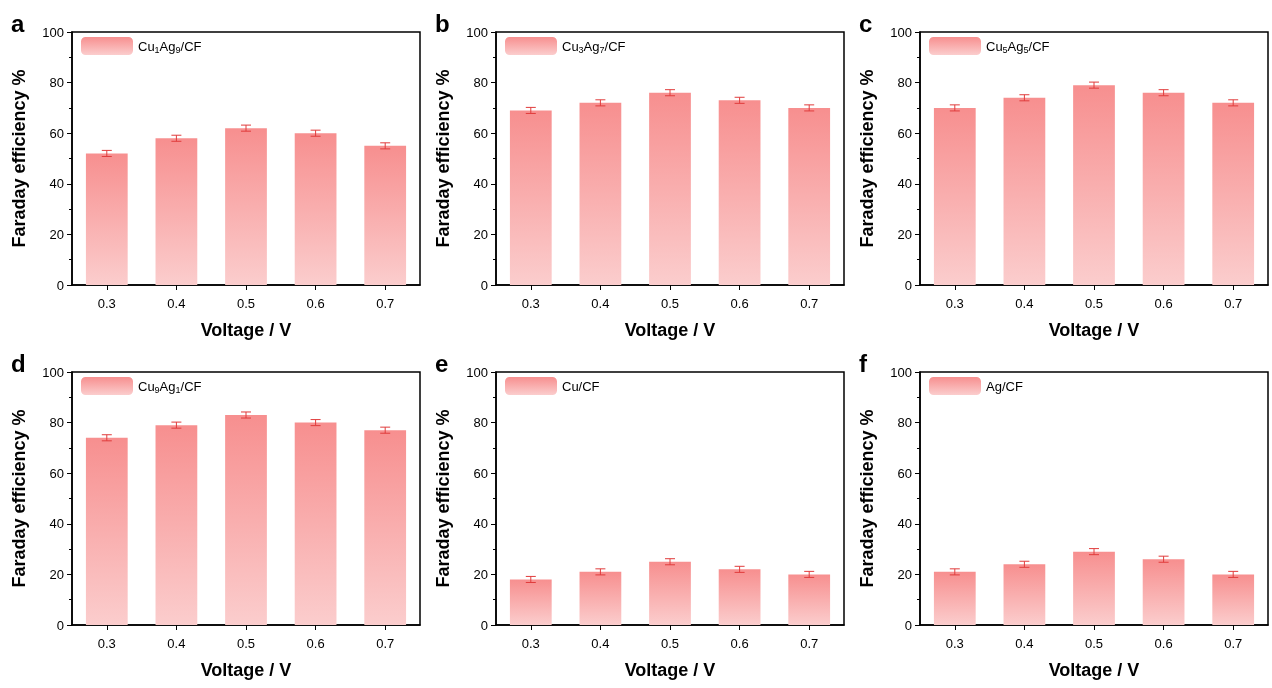 The width and height of the screenshot is (1272, 688). What do you see at coordinates (442, 363) in the screenshot?
I see `chart-title: e` at bounding box center [442, 363].